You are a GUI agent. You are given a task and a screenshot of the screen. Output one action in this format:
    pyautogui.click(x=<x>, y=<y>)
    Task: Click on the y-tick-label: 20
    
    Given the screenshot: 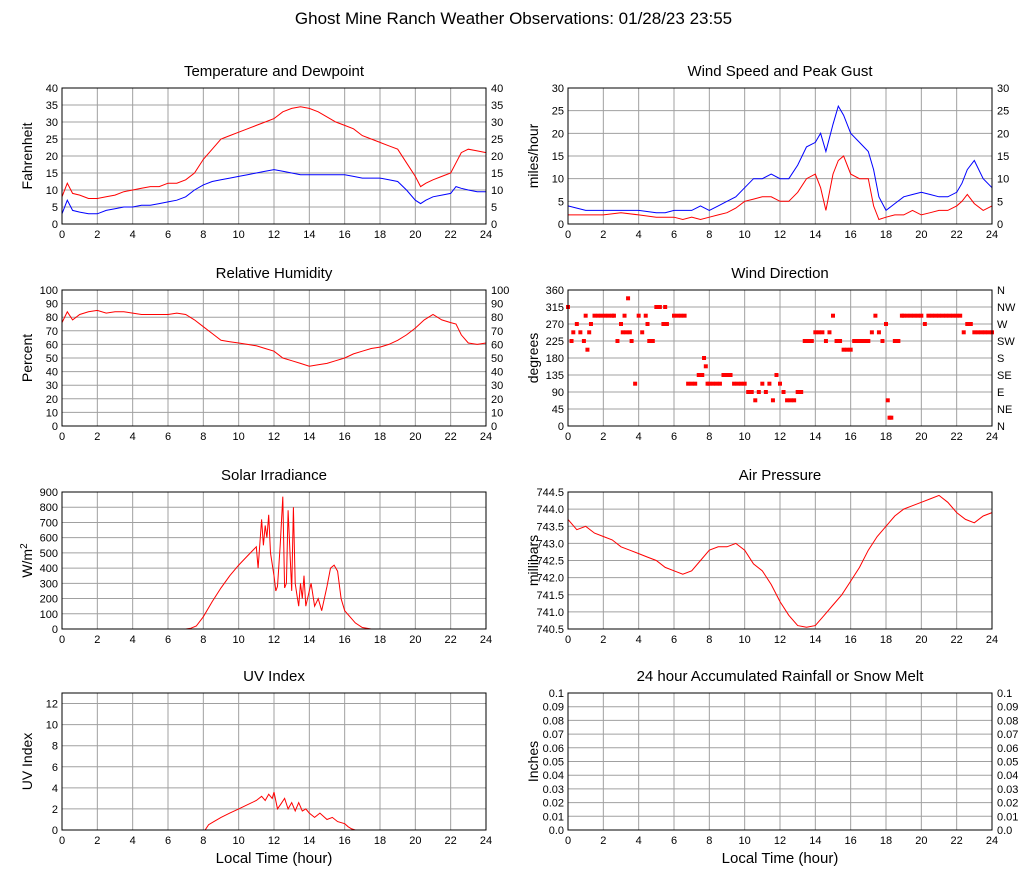 What is the action you would take?
    pyautogui.click(x=558, y=134)
    